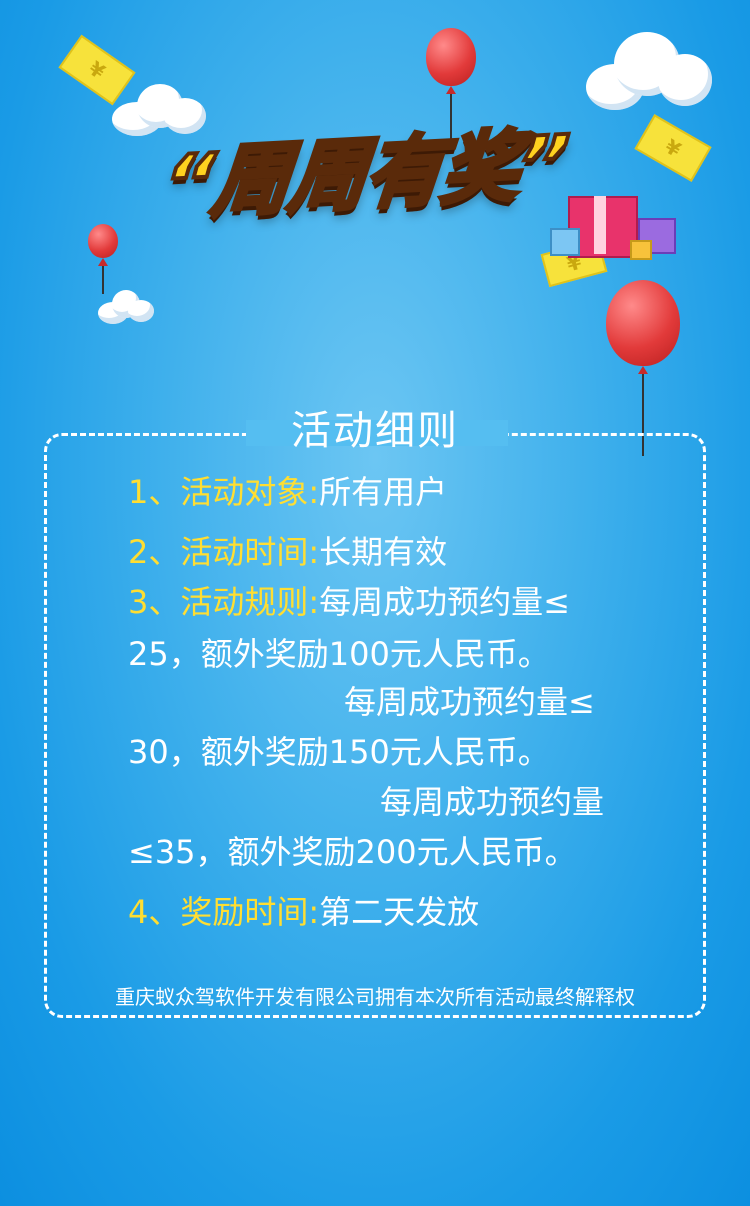 Image resolution: width=750 pixels, height=1206 pixels. Describe the element at coordinates (352, 852) in the screenshot. I see `rule-tier-35: ≤35，额外奖励200元人民币。` at that location.